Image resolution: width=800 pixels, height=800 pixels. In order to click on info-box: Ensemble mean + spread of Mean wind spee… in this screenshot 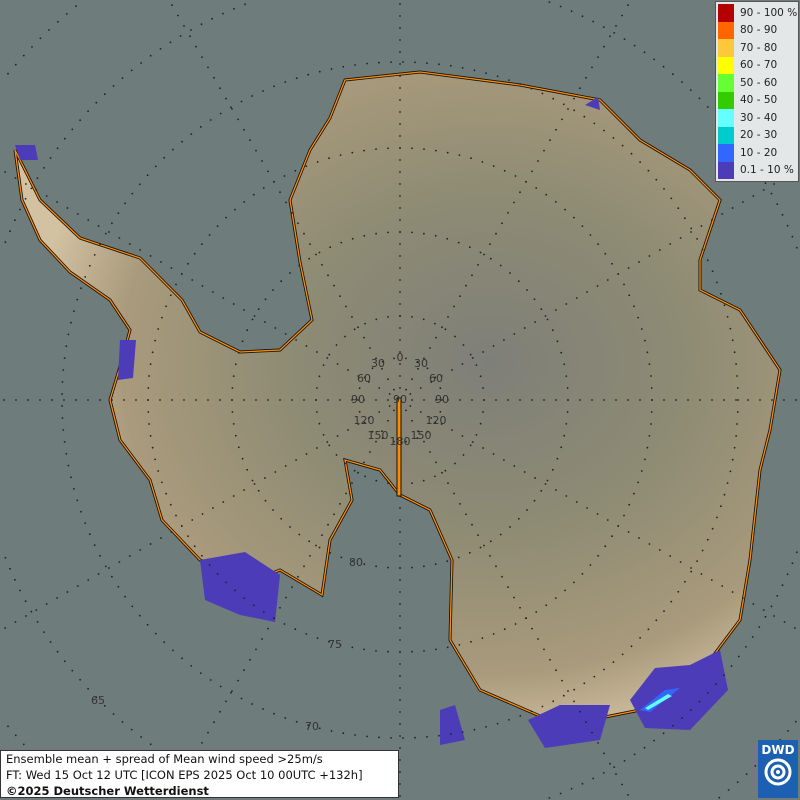, I will do `click(199, 774)`.